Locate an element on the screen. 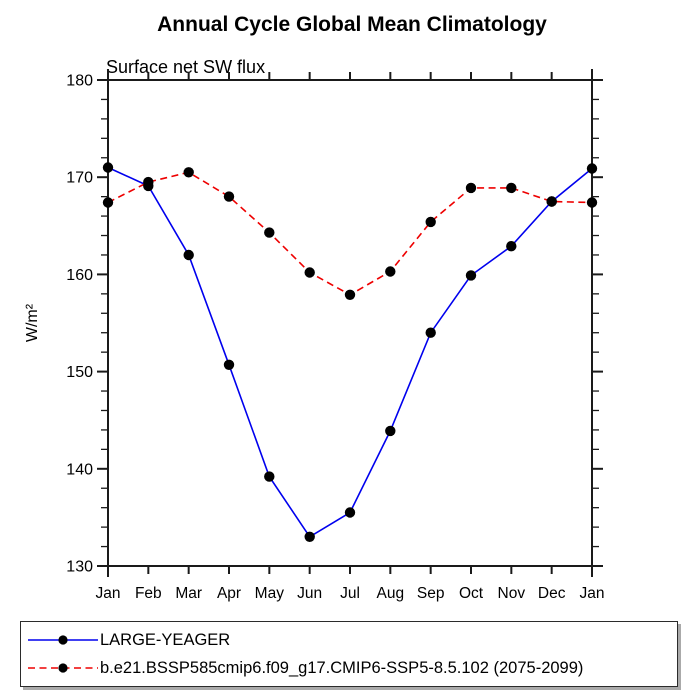 This screenshot has height=700, width=700. x-tick-label: Sep is located at coordinates (431, 593).